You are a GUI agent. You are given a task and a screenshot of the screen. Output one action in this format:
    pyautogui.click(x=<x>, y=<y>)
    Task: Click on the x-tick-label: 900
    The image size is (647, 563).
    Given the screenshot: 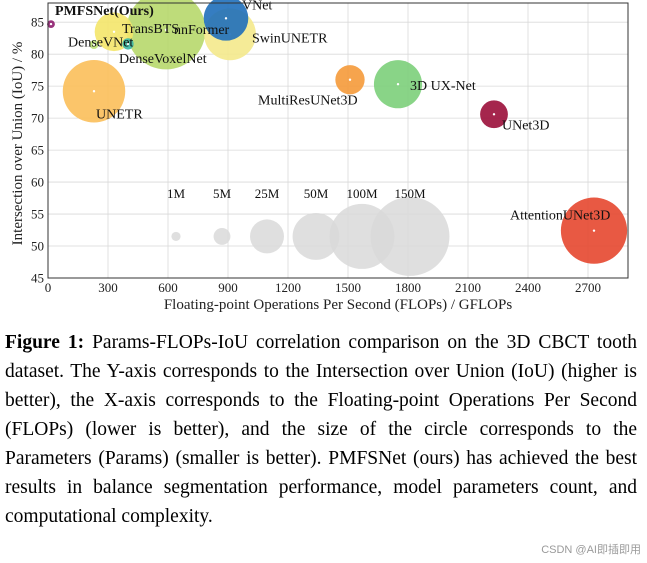 What is the action you would take?
    pyautogui.click(x=228, y=287)
    